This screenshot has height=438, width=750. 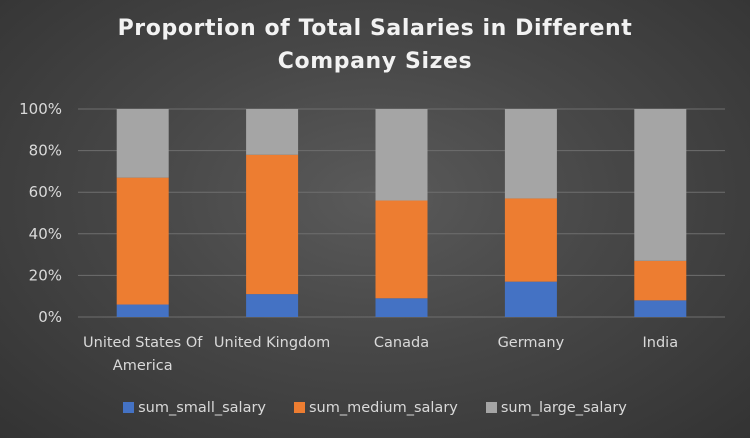 What do you see at coordinates (375, 61) in the screenshot?
I see `chart-title-line-2: Company Sizes` at bounding box center [375, 61].